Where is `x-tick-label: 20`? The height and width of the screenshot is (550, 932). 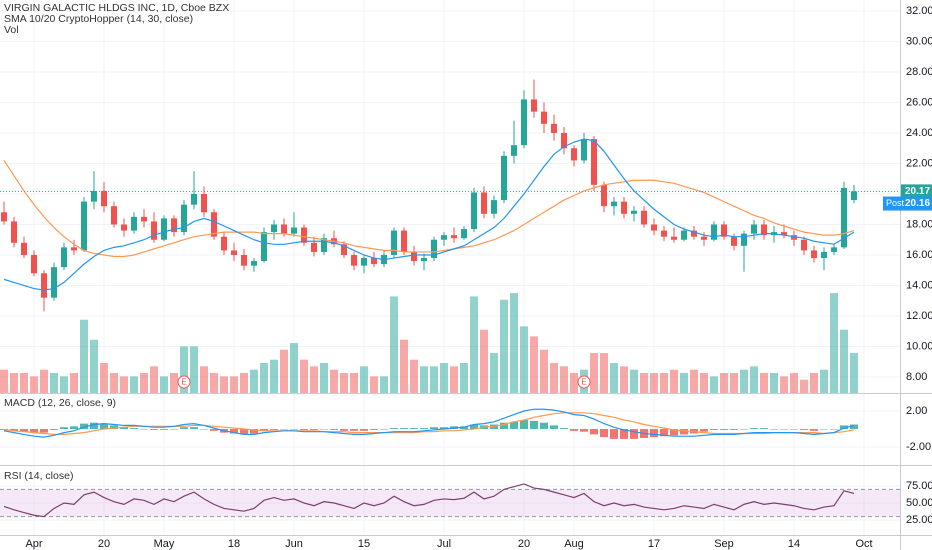 x-tick-label: 20 is located at coordinates (104, 544).